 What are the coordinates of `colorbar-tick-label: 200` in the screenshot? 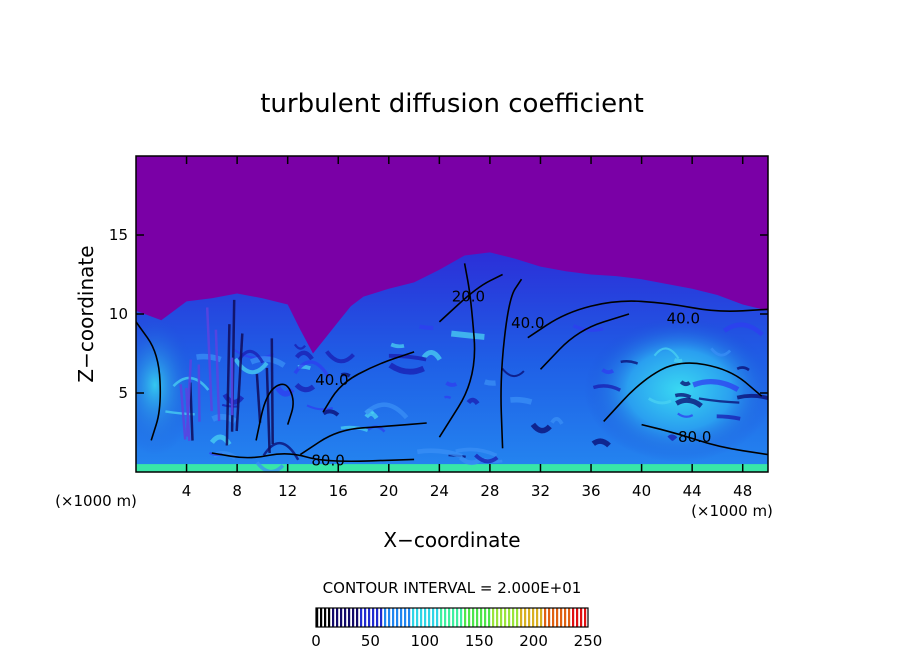 It's located at (533, 641).